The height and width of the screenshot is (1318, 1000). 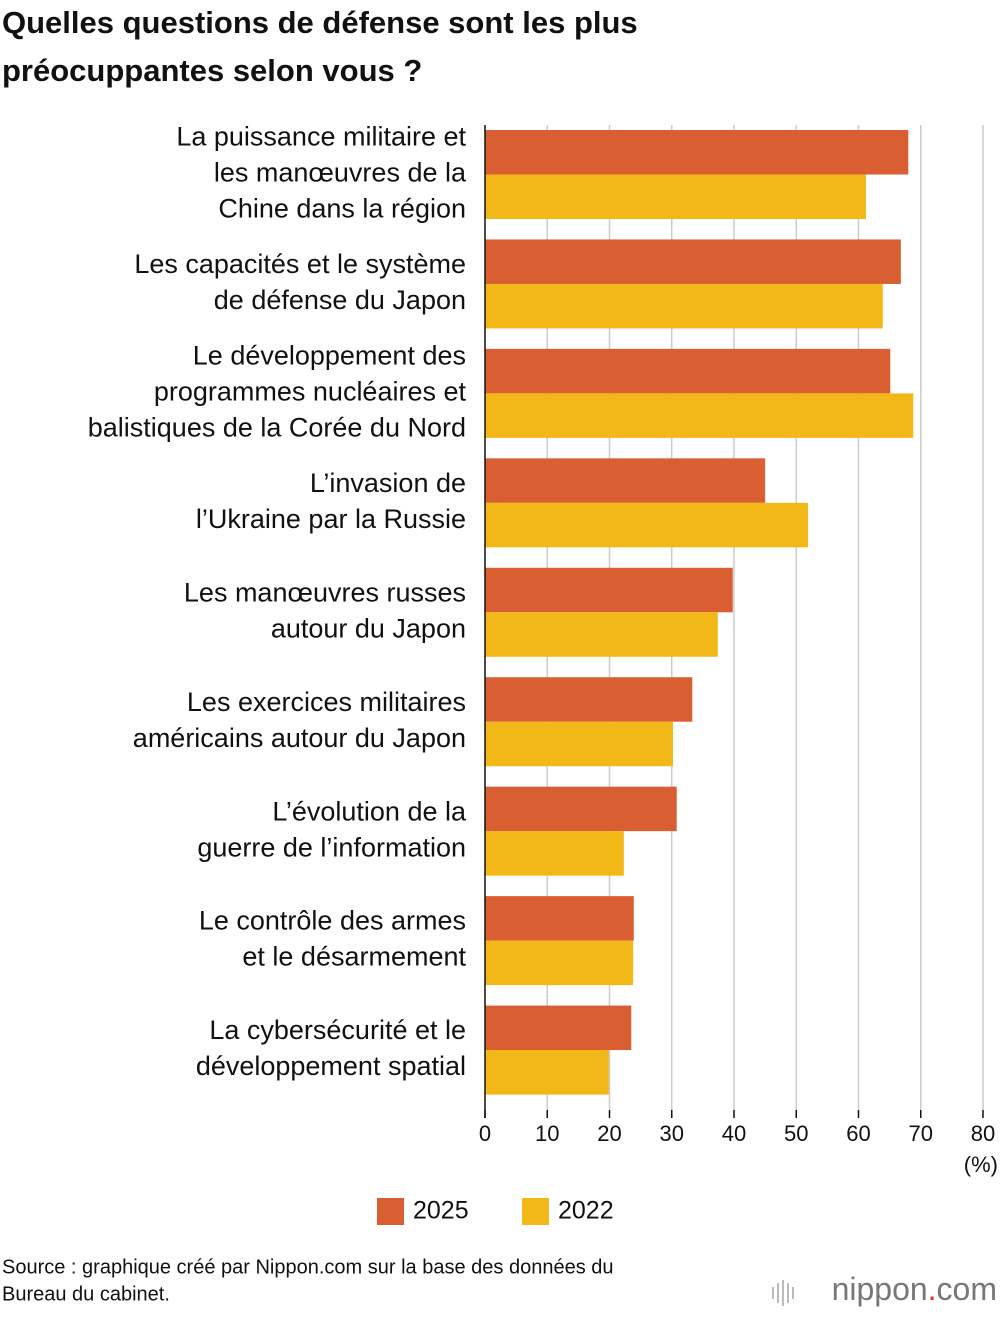 What do you see at coordinates (441, 1211) in the screenshot?
I see `legend-label: 2025` at bounding box center [441, 1211].